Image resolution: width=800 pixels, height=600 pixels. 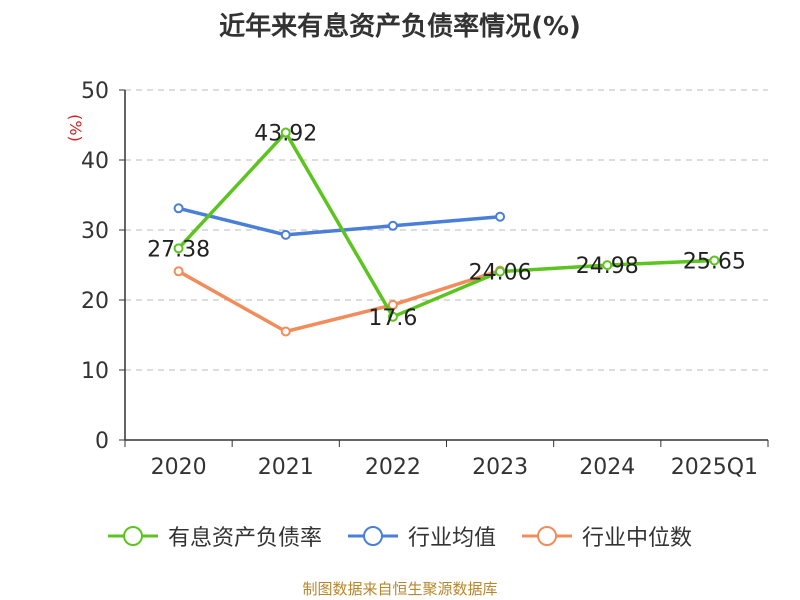 I want to click on x-tick-label: 2025Q1, so click(x=714, y=467).